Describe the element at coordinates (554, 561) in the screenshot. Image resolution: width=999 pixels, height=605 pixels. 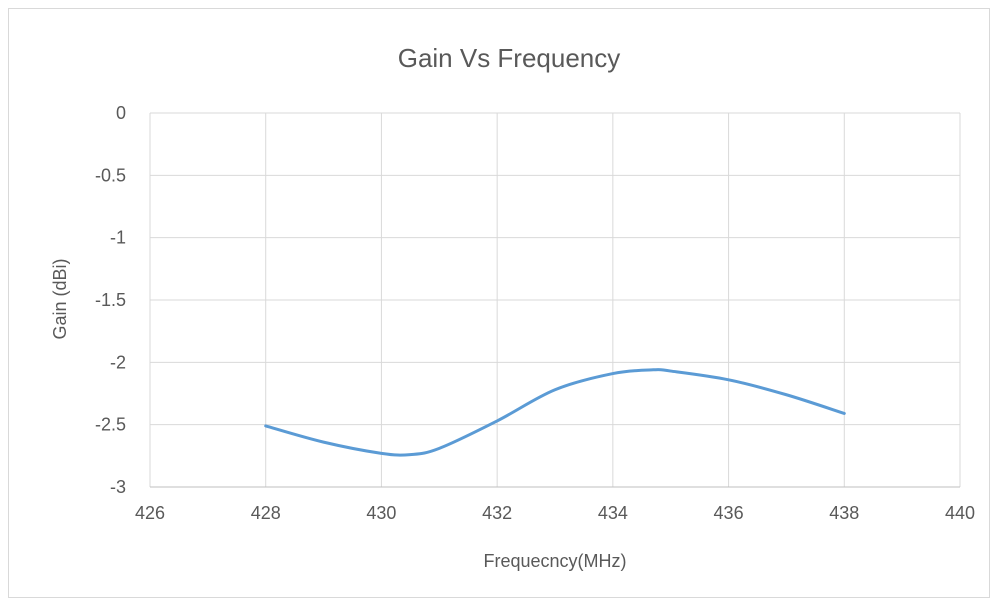
I see `x-axis-label: Frequecncy(MHz)` at that location.